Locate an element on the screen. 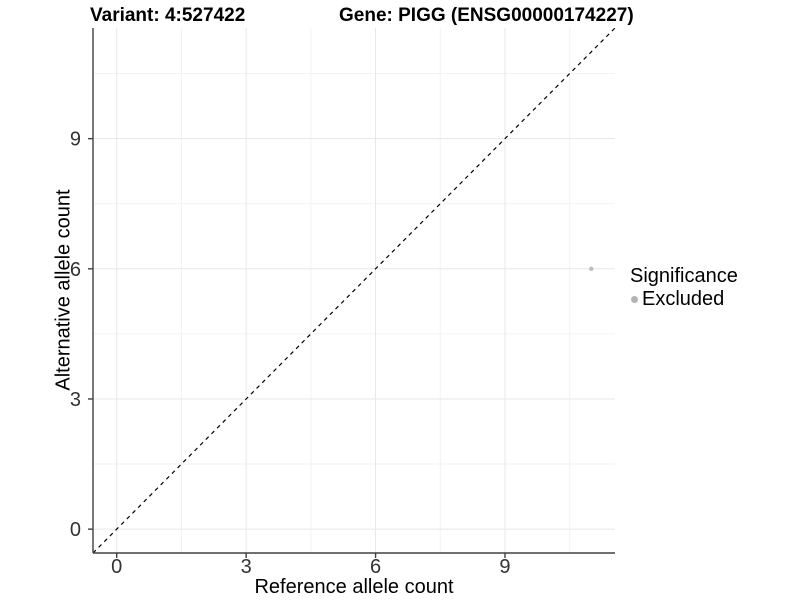  y-tick-label: 6 is located at coordinates (75, 270).